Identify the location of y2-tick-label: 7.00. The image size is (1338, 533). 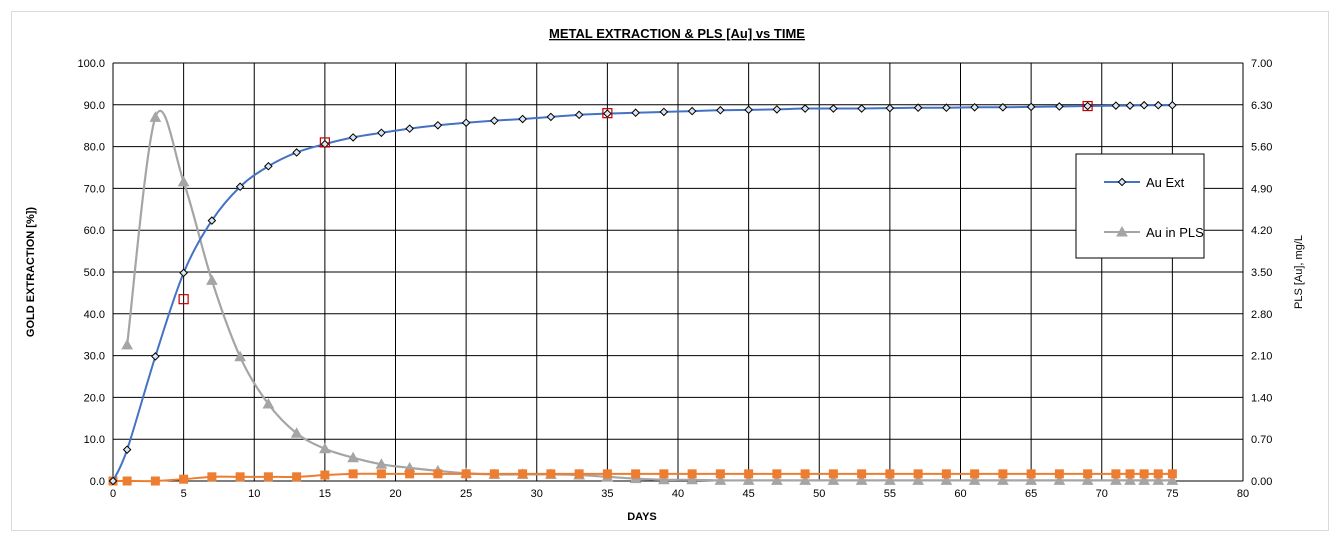
(1261, 64).